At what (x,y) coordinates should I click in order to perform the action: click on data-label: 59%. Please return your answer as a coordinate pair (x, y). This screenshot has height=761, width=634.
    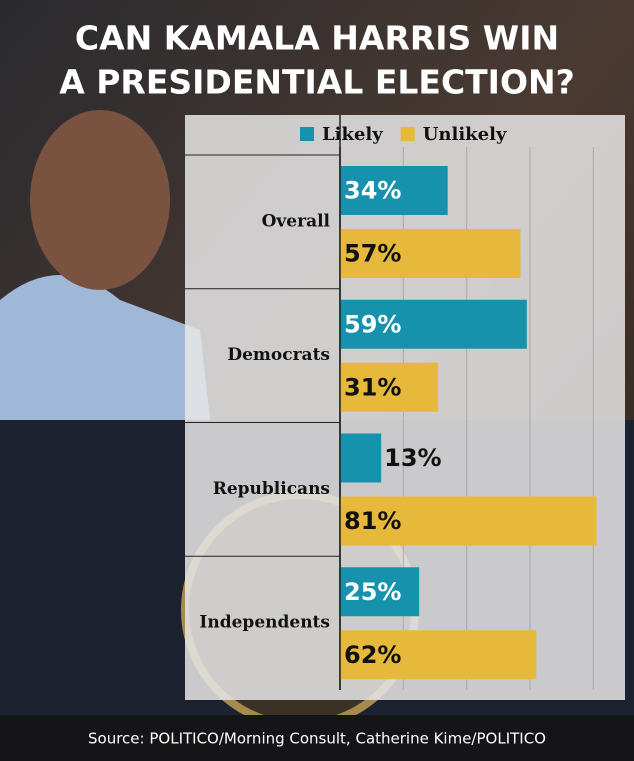
    Looking at the image, I should click on (372, 324).